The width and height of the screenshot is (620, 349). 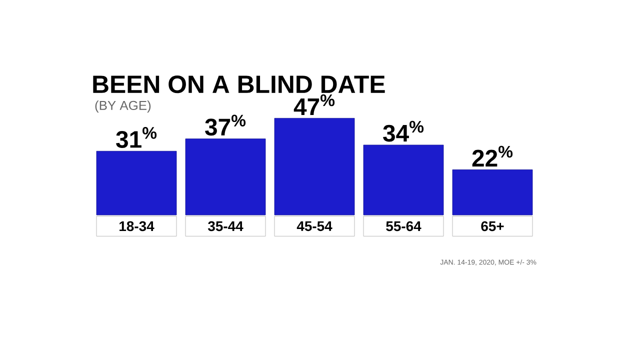 What do you see at coordinates (492, 226) in the screenshot?
I see `x-tick-label: 65+` at bounding box center [492, 226].